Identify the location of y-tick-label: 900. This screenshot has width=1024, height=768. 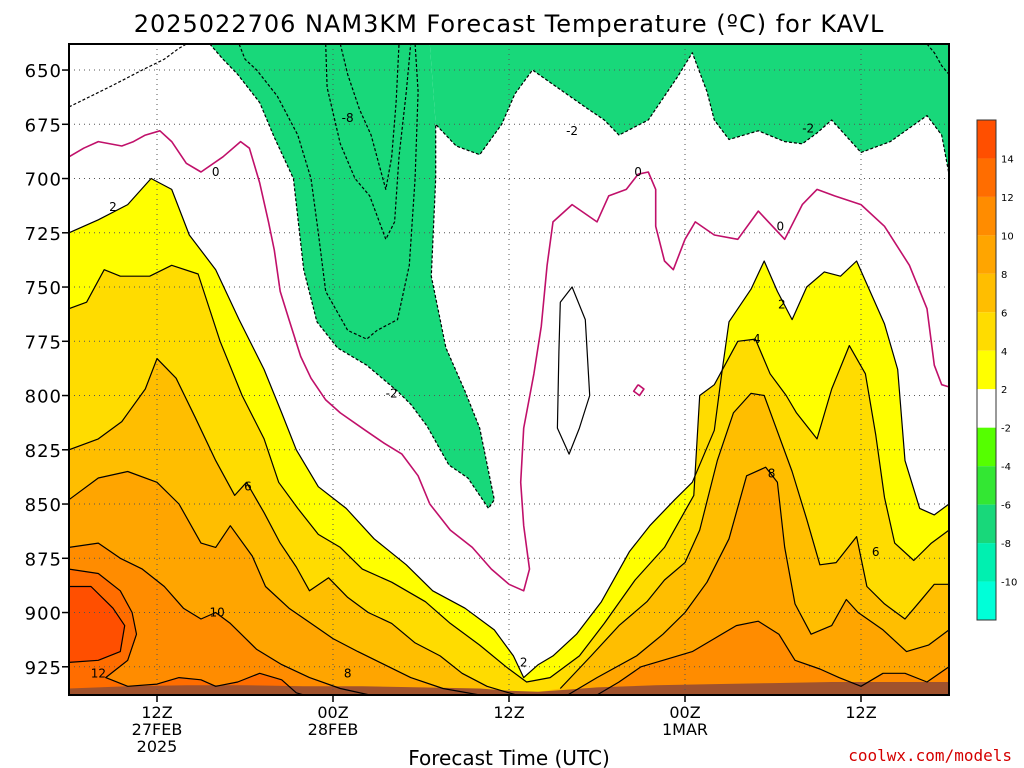
(43, 614).